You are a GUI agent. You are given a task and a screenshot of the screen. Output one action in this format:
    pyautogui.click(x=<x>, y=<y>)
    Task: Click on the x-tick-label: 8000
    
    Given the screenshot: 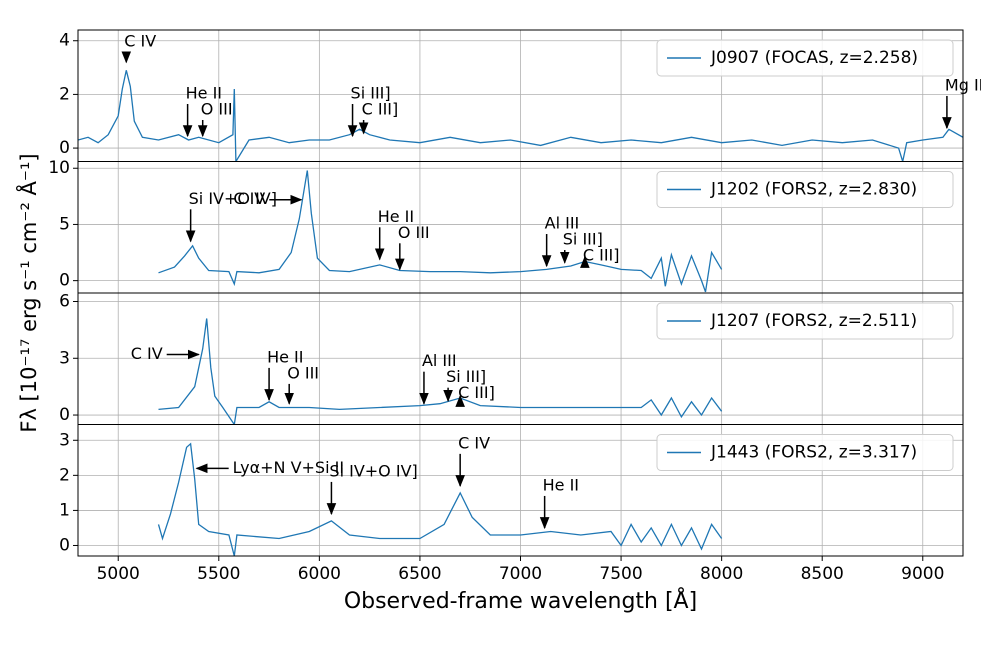 What is the action you would take?
    pyautogui.click(x=721, y=574)
    